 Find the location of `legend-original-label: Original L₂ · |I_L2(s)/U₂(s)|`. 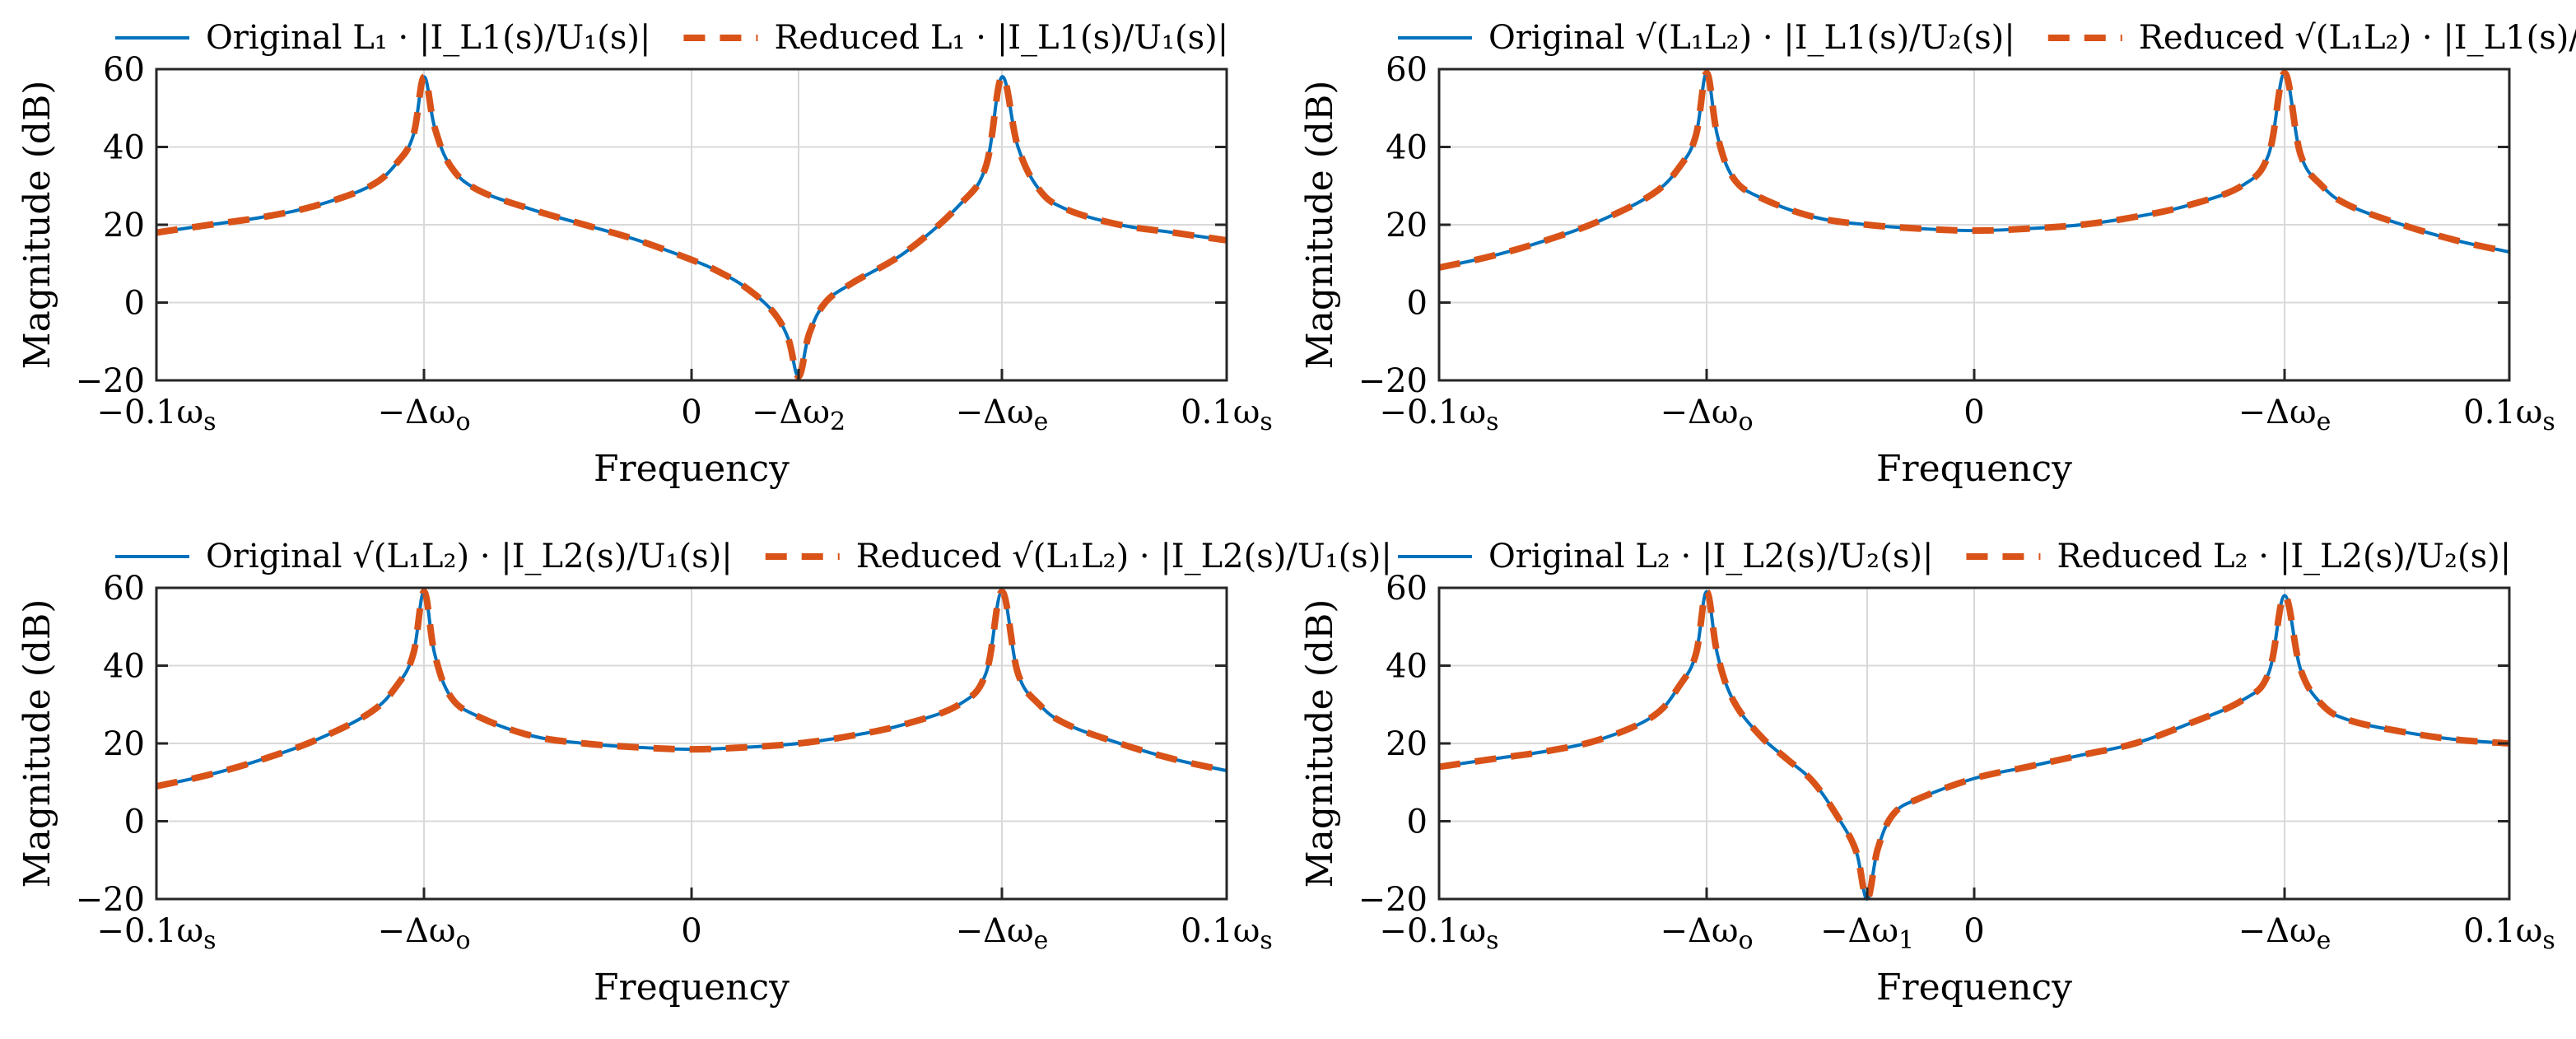

legend-original-label: Original L₂ · |I_L2(s)/U₂(s)| is located at coordinates (1710, 556).